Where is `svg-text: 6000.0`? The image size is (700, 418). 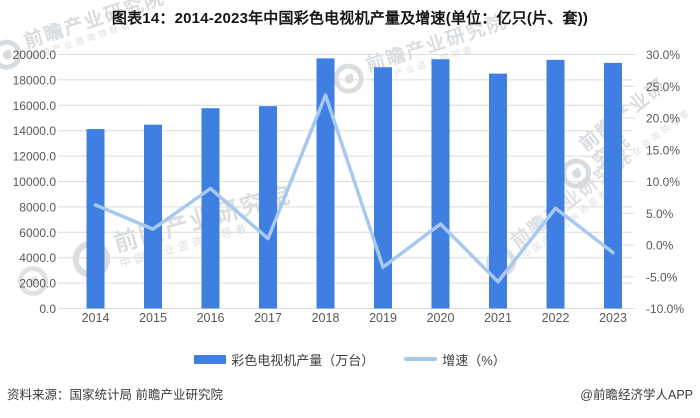
svg-text: 6000.0 is located at coordinates (37, 233).